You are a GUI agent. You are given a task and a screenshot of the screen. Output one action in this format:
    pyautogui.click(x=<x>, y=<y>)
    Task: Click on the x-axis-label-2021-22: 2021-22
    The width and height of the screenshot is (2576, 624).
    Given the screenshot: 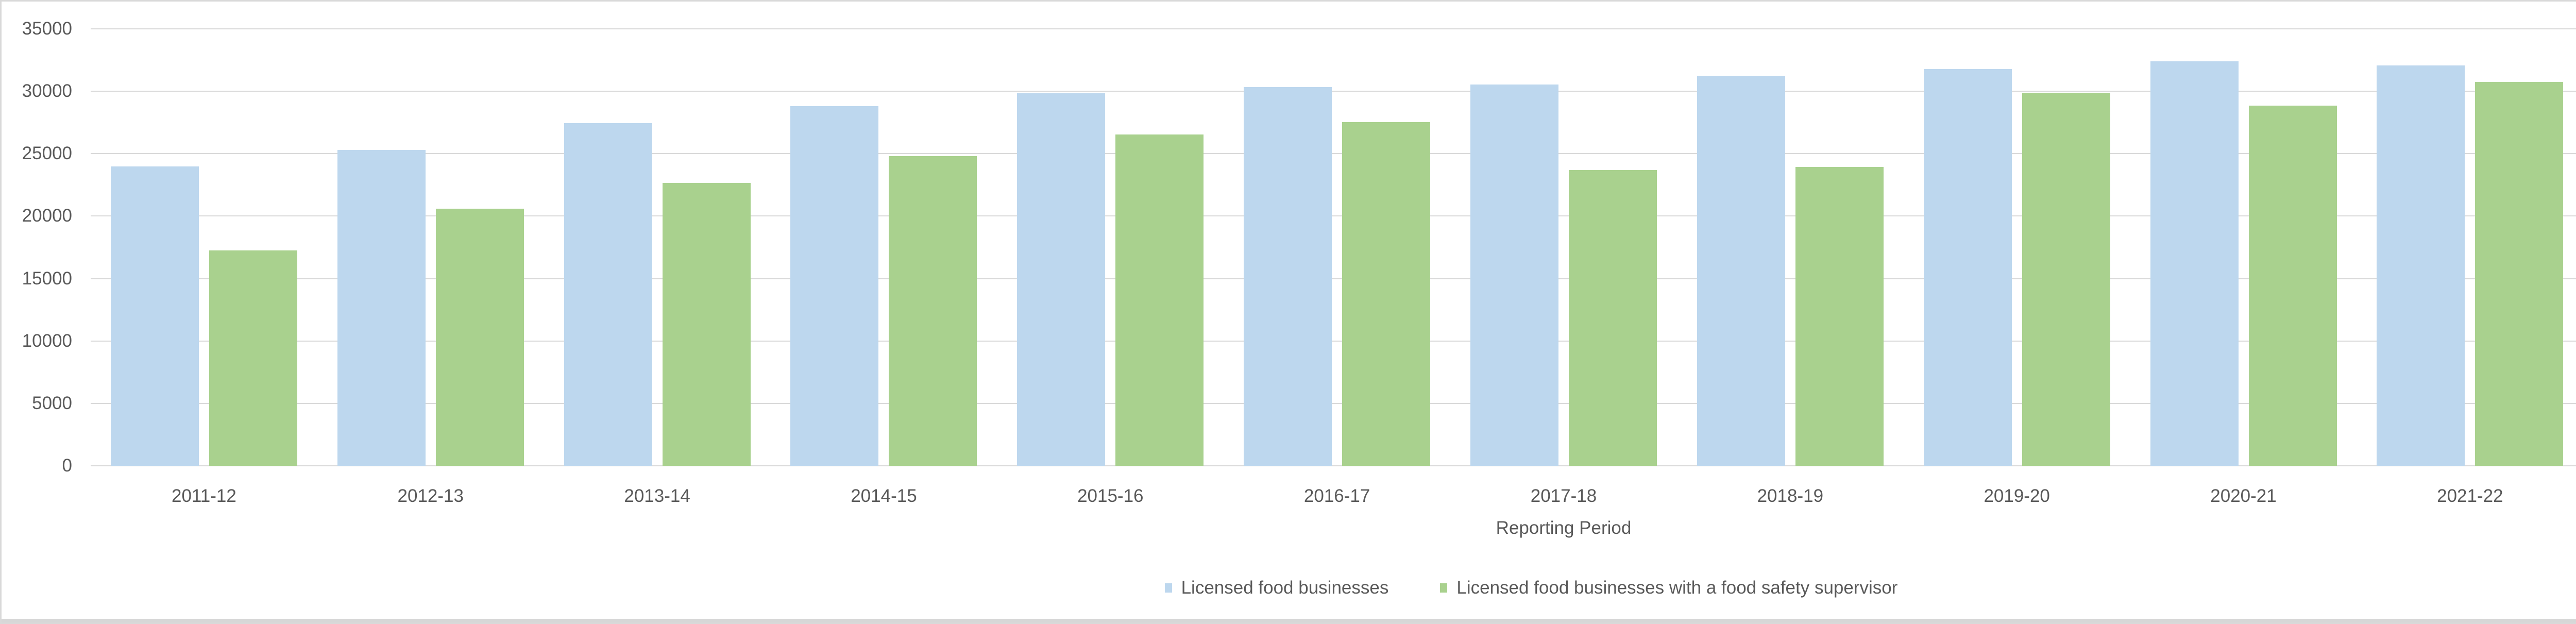 What is the action you would take?
    pyautogui.click(x=2470, y=496)
    